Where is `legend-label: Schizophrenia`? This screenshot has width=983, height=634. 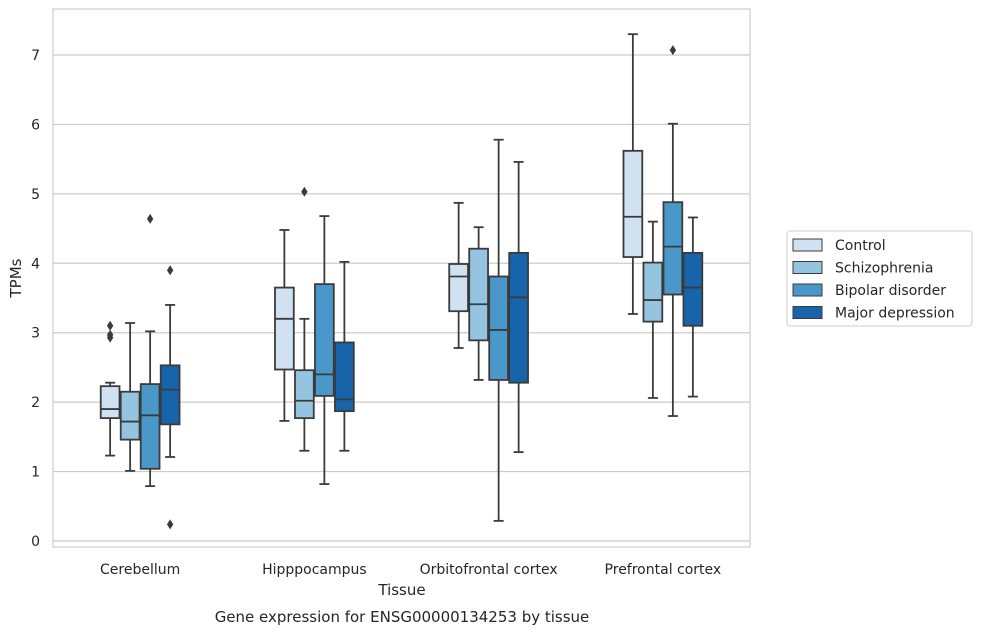
legend-label: Schizophrenia is located at coordinates (884, 269).